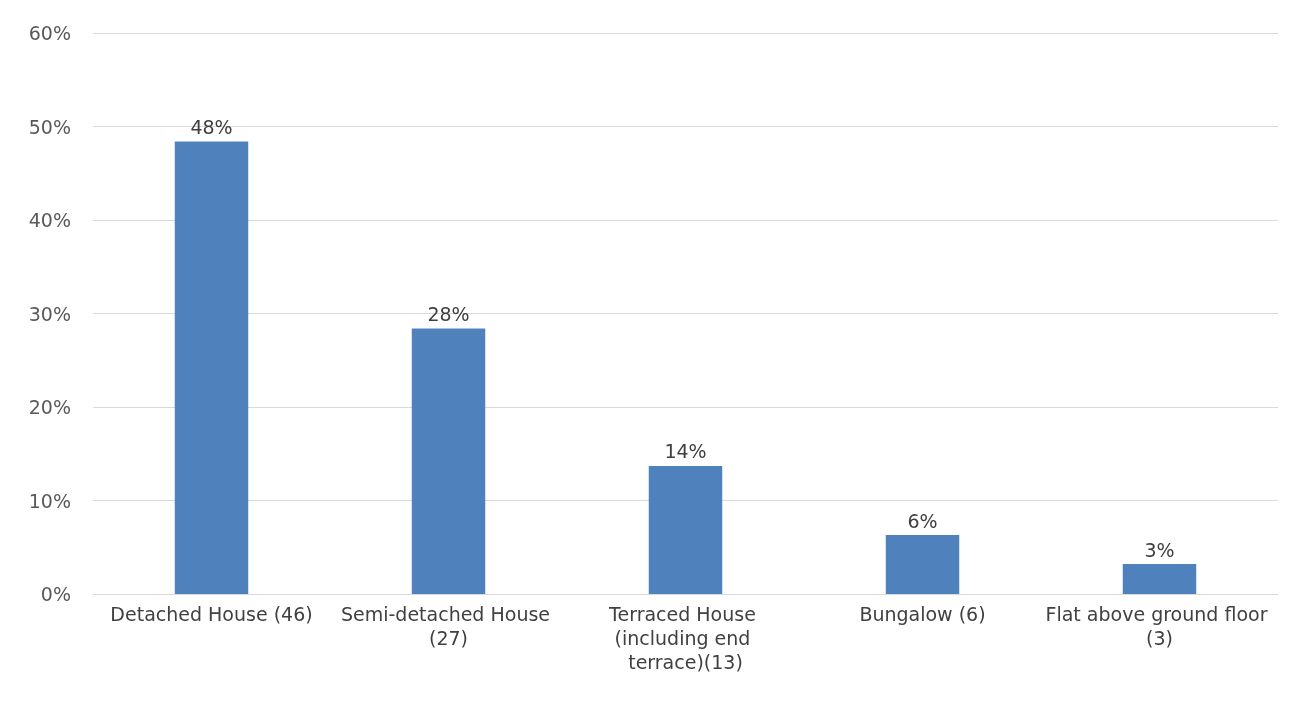 The image size is (1297, 702). What do you see at coordinates (49, 33) in the screenshot?
I see `y-tick-label: 60%` at bounding box center [49, 33].